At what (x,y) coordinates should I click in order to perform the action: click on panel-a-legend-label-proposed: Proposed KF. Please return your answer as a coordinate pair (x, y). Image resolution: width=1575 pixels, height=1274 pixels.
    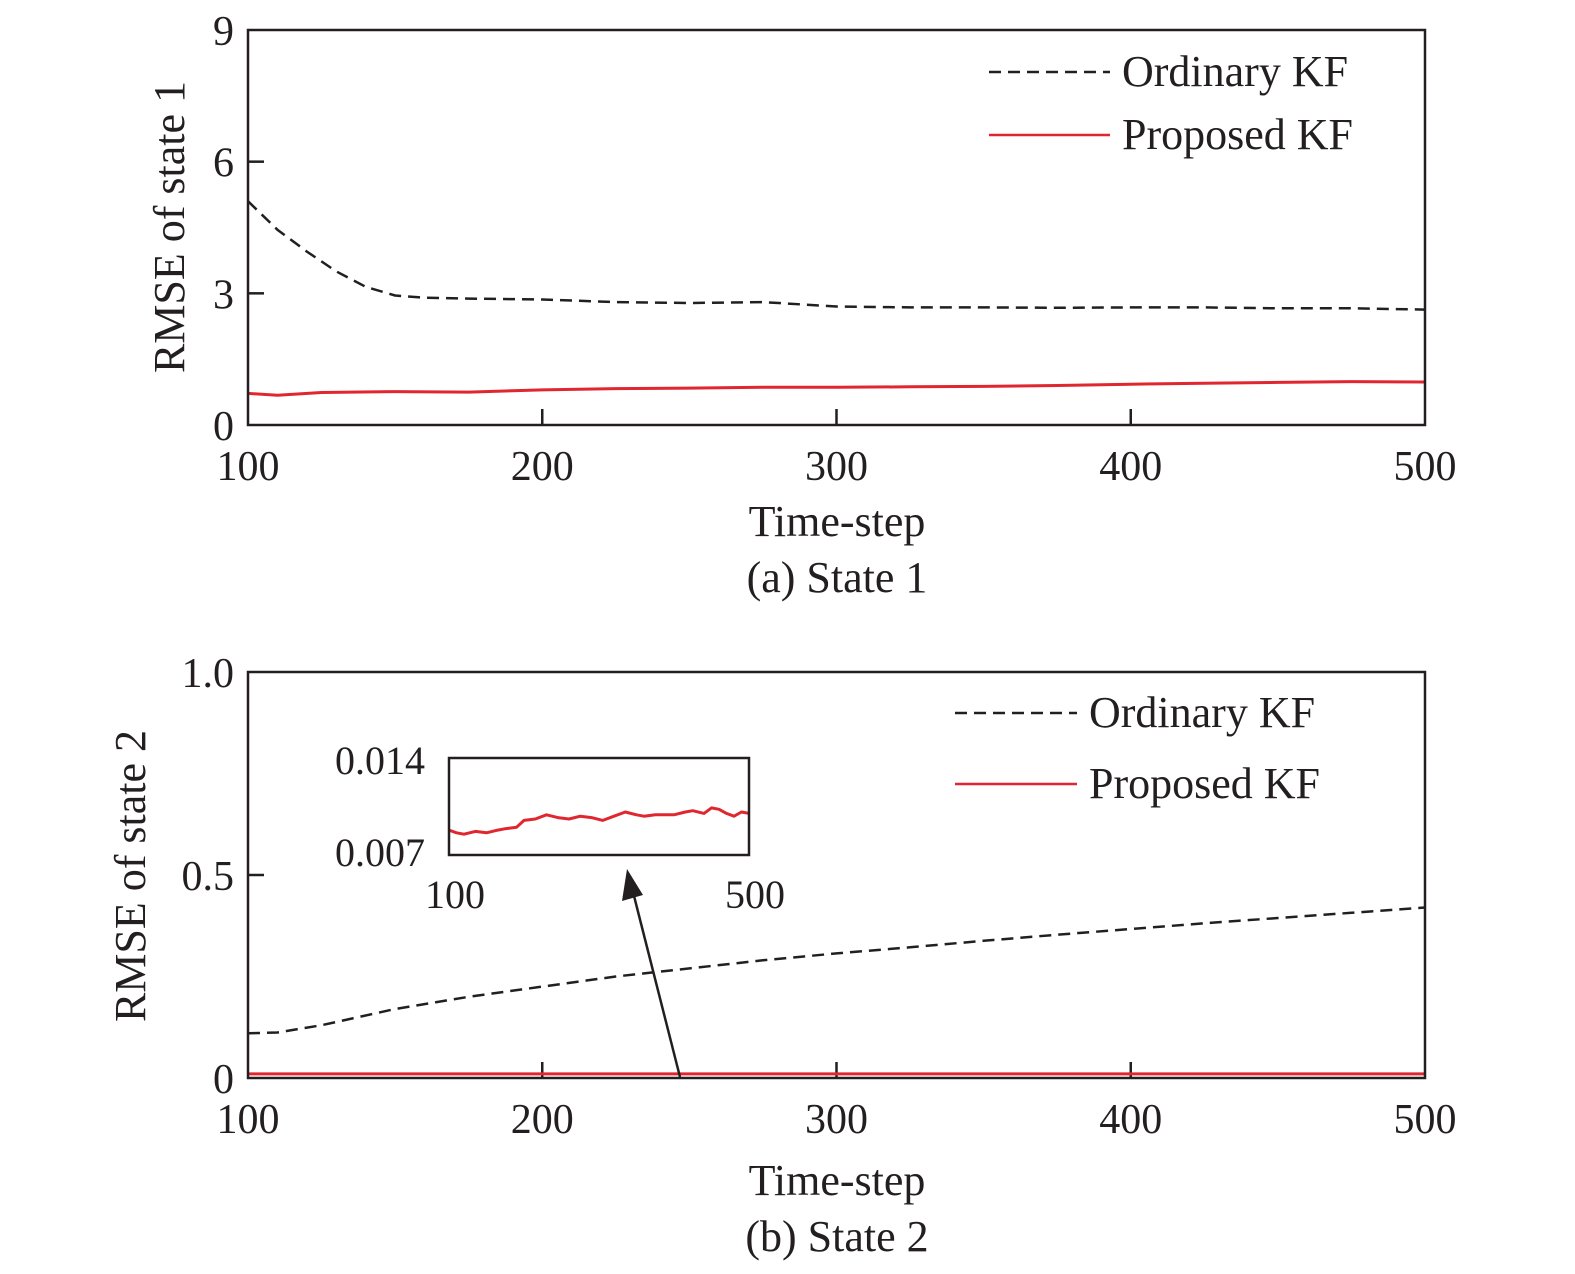
    Looking at the image, I should click on (1237, 134).